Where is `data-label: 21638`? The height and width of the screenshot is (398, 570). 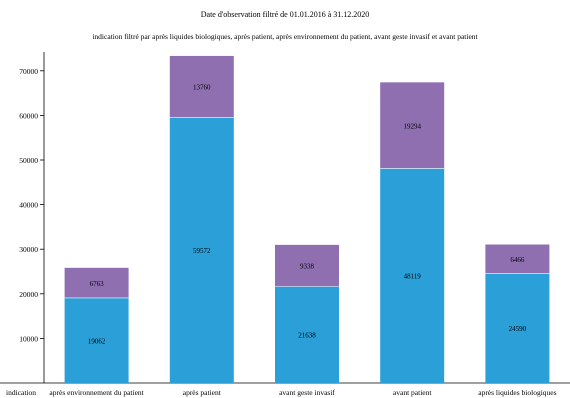 data-label: 21638 is located at coordinates (307, 336).